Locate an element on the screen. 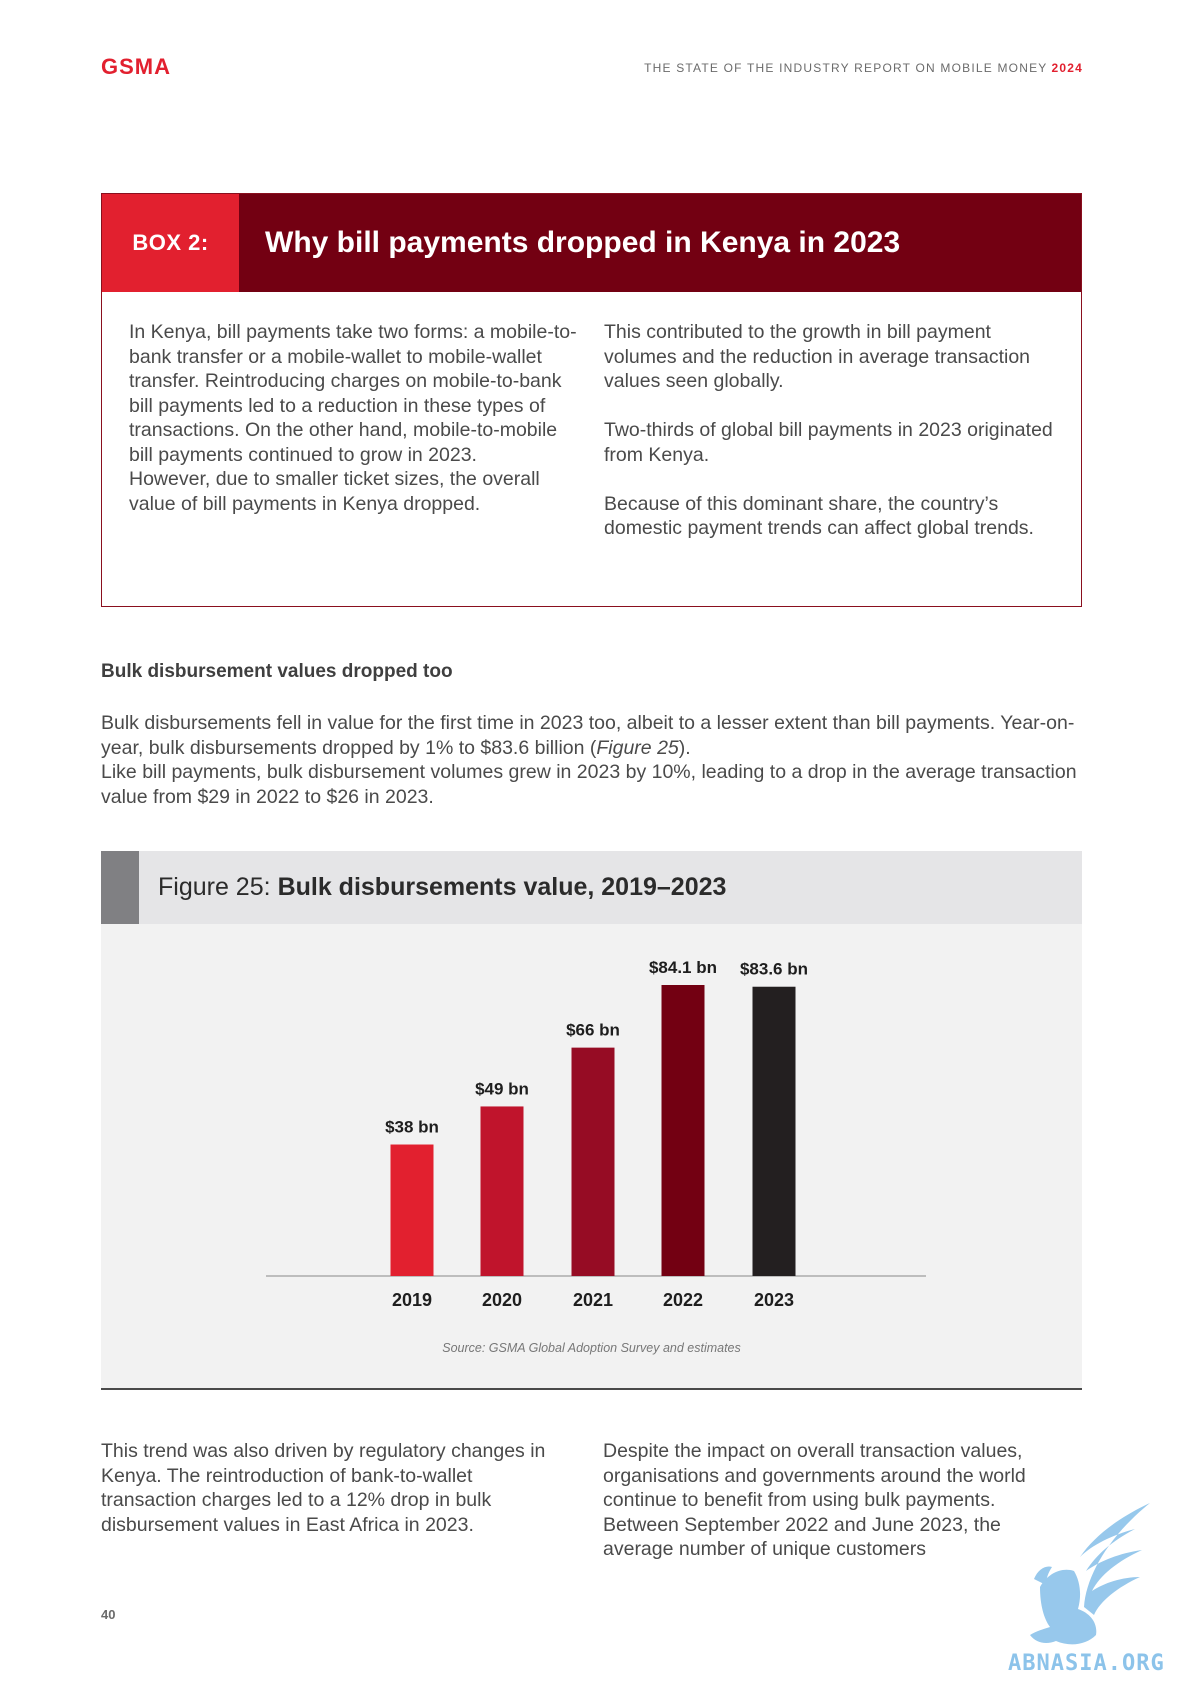 The width and height of the screenshot is (1191, 1684). figure-reference: Figure 25 is located at coordinates (637, 747).